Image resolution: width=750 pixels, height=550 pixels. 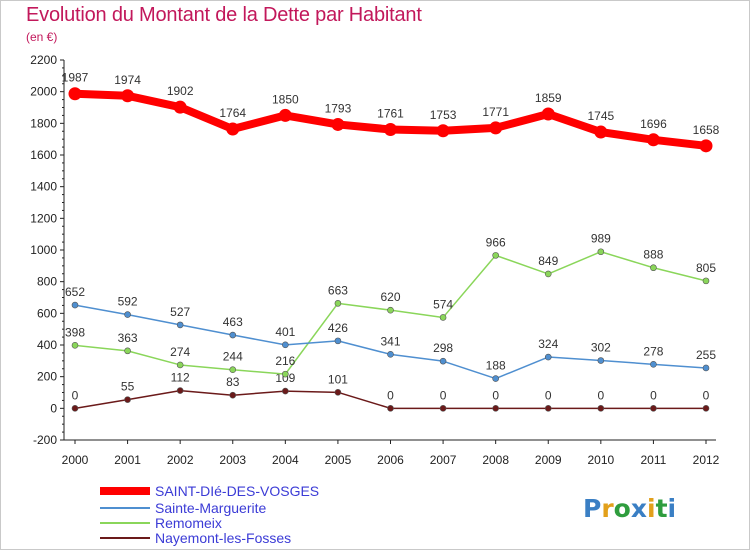 I want to click on x-tick-label: 2012, so click(x=706, y=460).